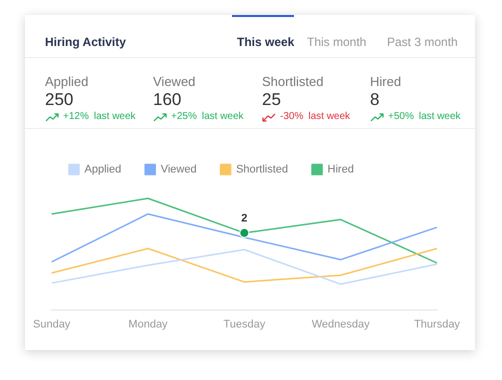 This screenshot has width=502, height=380. What do you see at coordinates (422, 42) in the screenshot?
I see `text: Past 3 month` at bounding box center [422, 42].